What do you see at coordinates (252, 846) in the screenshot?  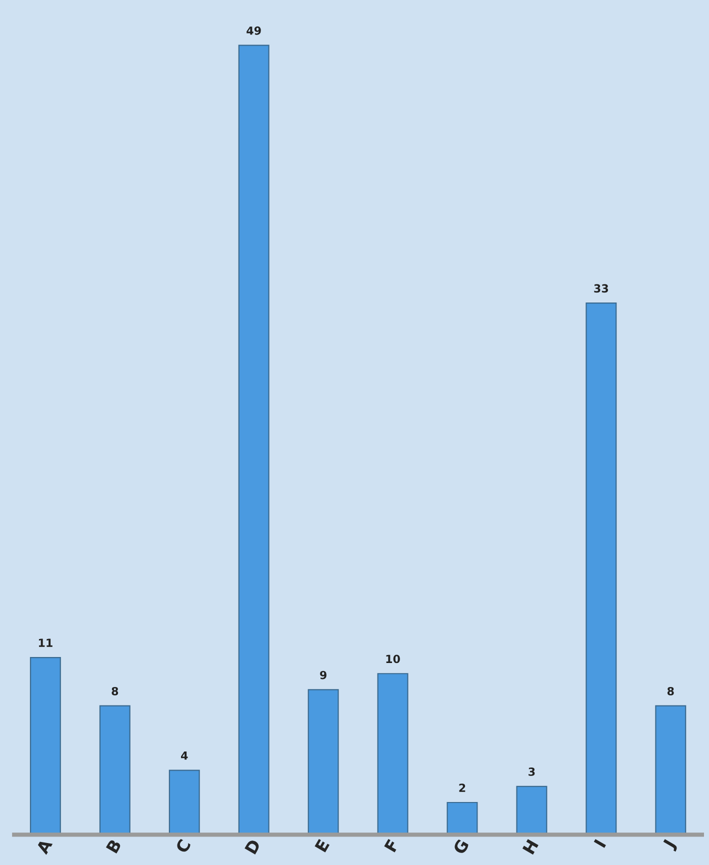 I see `x-tick-label: D` at bounding box center [252, 846].